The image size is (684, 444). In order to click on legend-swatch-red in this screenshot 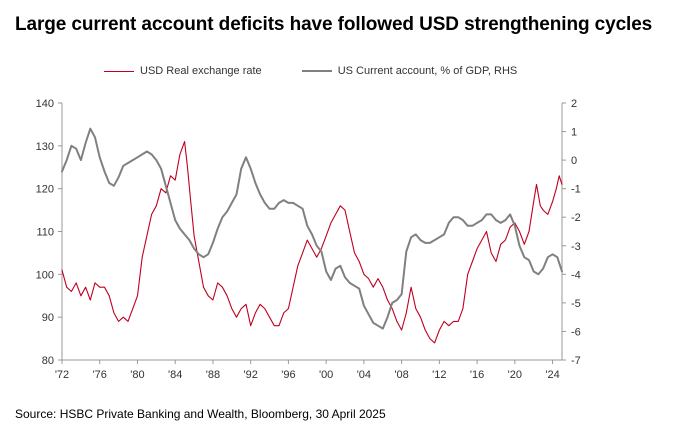, I will do `click(119, 71)`.